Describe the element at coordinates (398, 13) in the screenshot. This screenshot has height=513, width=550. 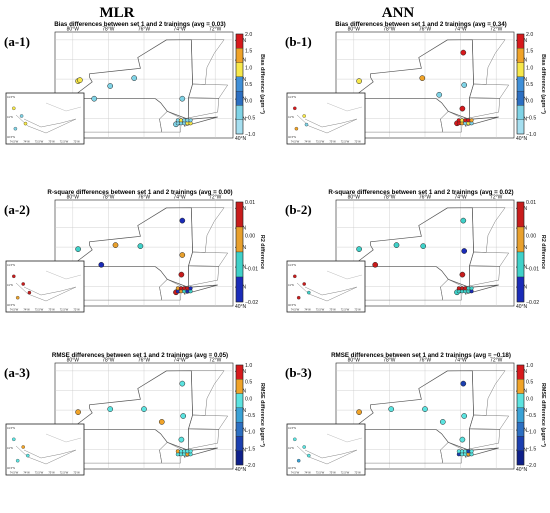
I see `column-title-ann: ANN` at that location.